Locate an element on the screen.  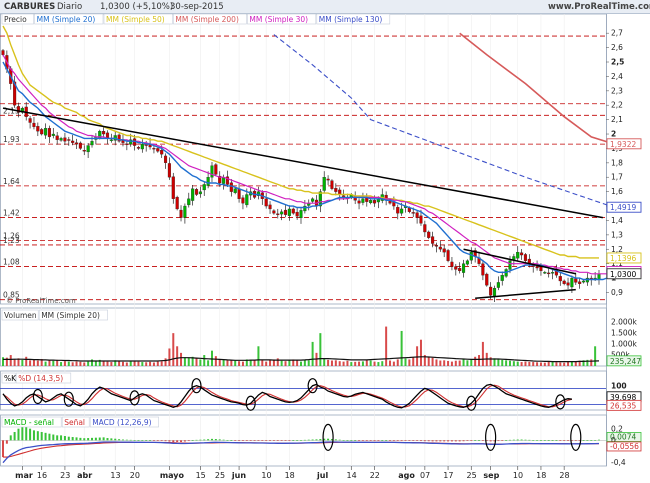
time-label-4: 13 is located at coordinates (115, 475).